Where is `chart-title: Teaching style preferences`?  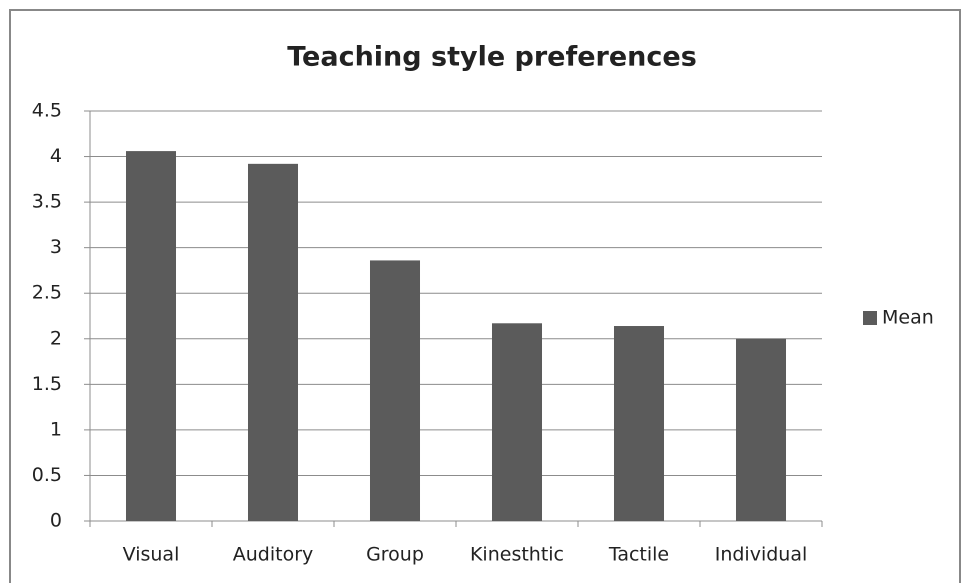
chart-title: Teaching style preferences is located at coordinates (492, 57).